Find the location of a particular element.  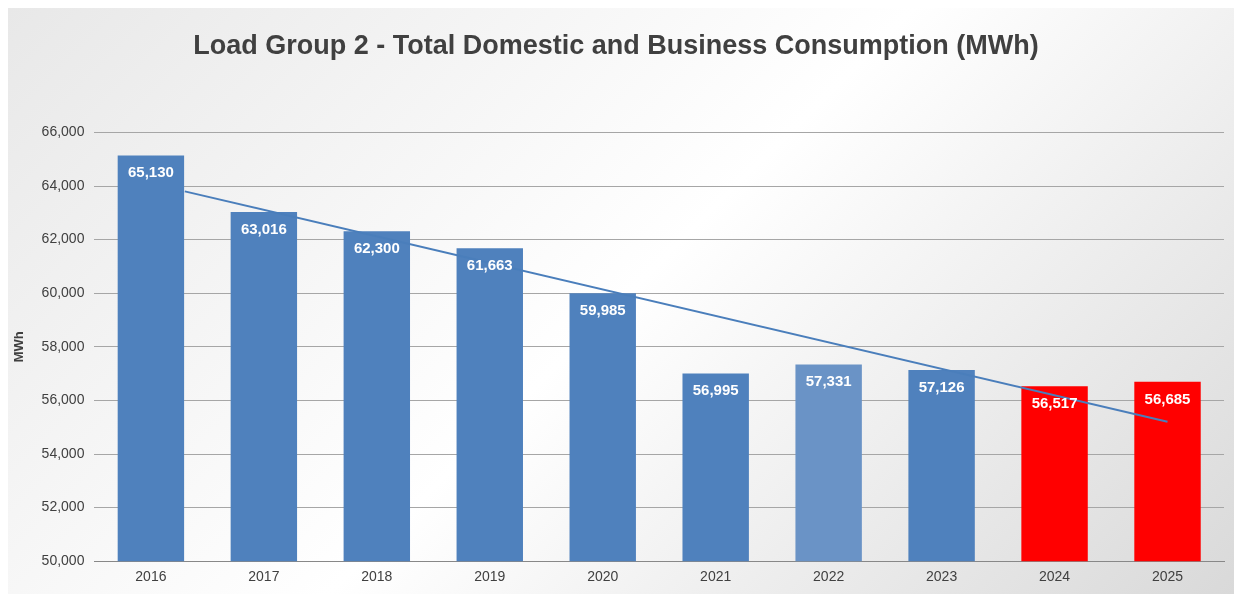

chart-title: Load Group 2 - Total Domestic and Business Consumption (MWh) is located at coordinates (616, 44).